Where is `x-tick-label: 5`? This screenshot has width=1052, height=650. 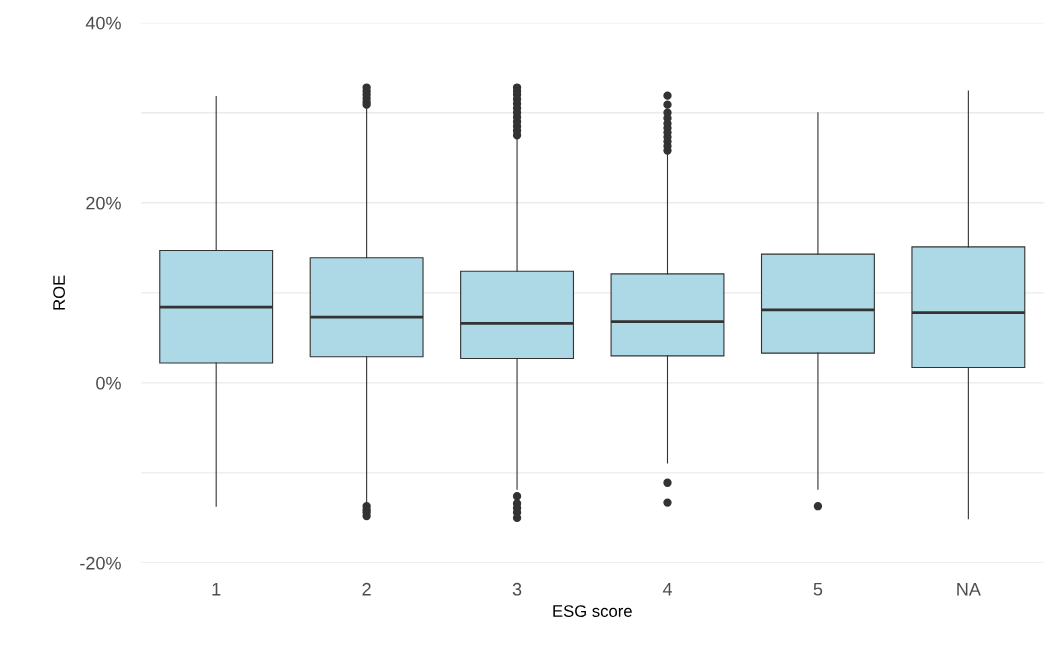 x-tick-label: 5 is located at coordinates (818, 589).